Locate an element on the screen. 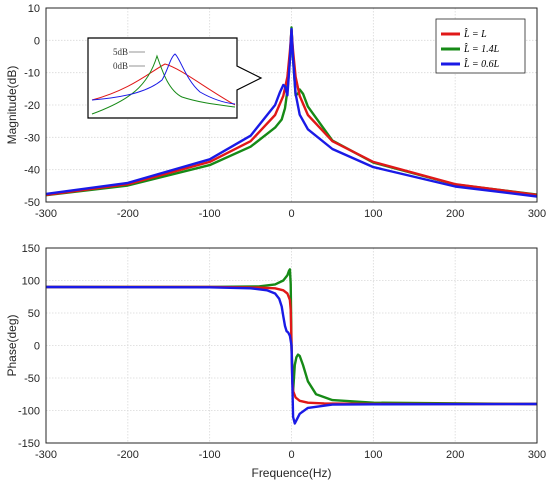  y-tick-label: -40 is located at coordinates (32, 171).